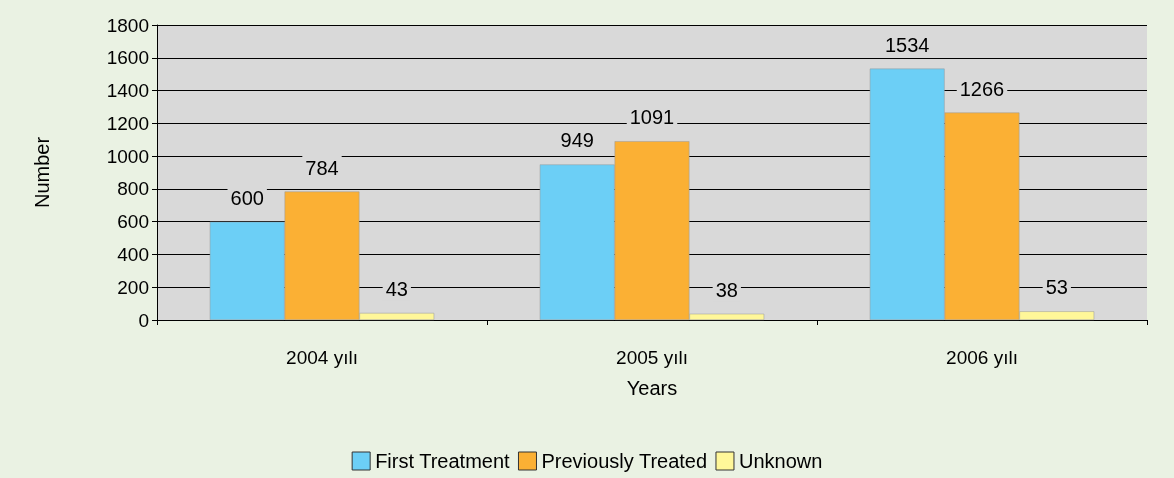 The image size is (1174, 478). Describe the element at coordinates (127, 123) in the screenshot. I see `y-tick-label: 1200` at that location.